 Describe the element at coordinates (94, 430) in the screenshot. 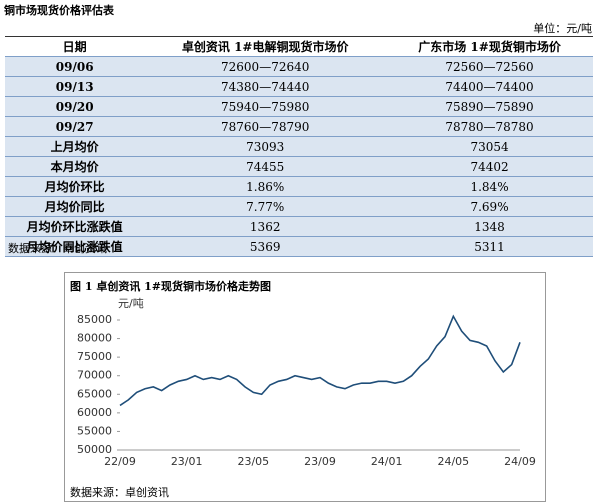

I see `y-tick-label: 55000` at that location.